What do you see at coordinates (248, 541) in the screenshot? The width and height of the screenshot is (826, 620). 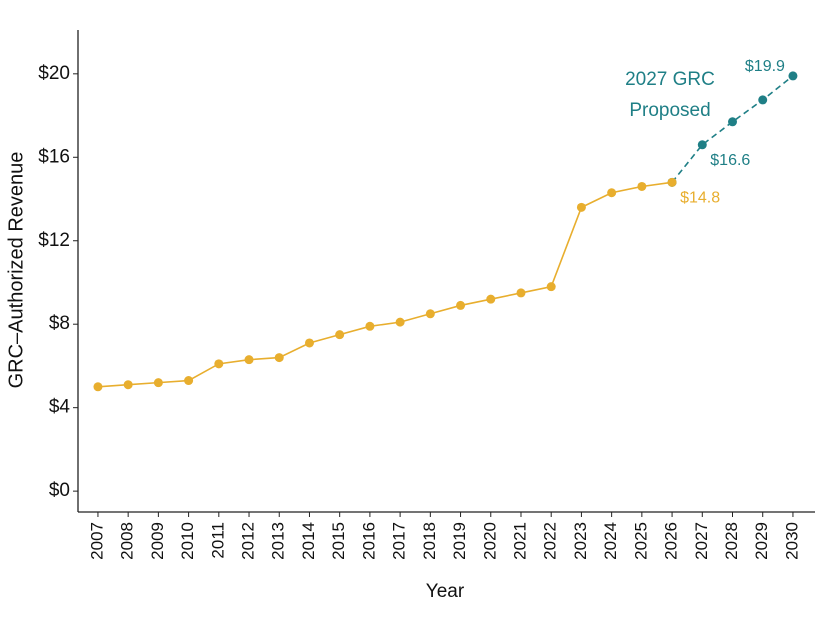 I see `x-tick-label: 2012` at bounding box center [248, 541].